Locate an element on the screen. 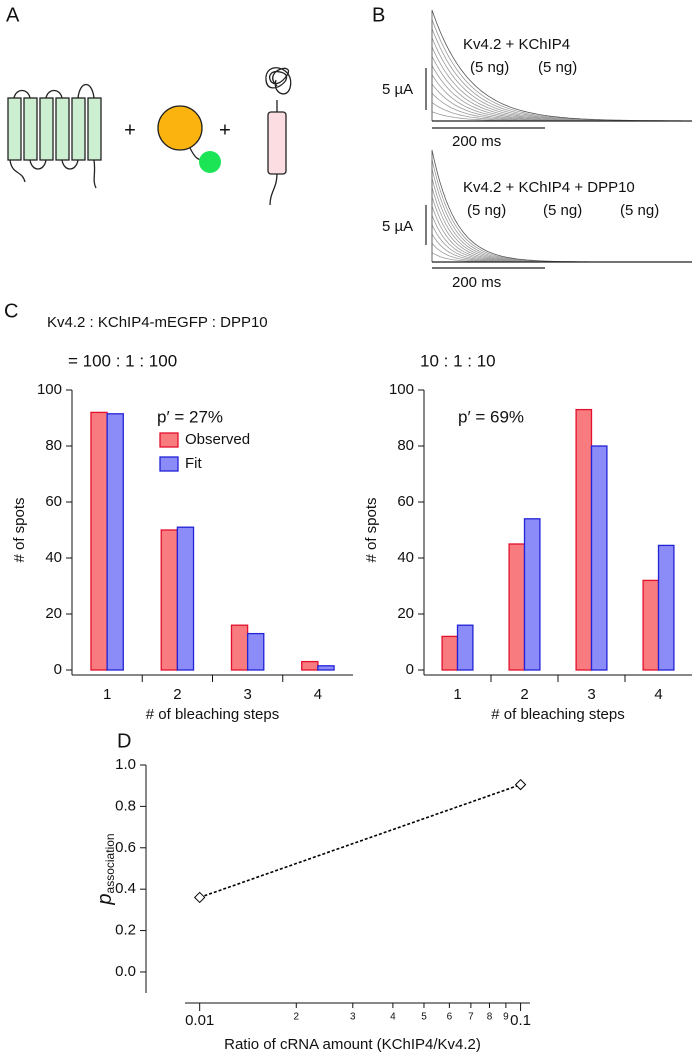  panel-label: D is located at coordinates (124, 741).